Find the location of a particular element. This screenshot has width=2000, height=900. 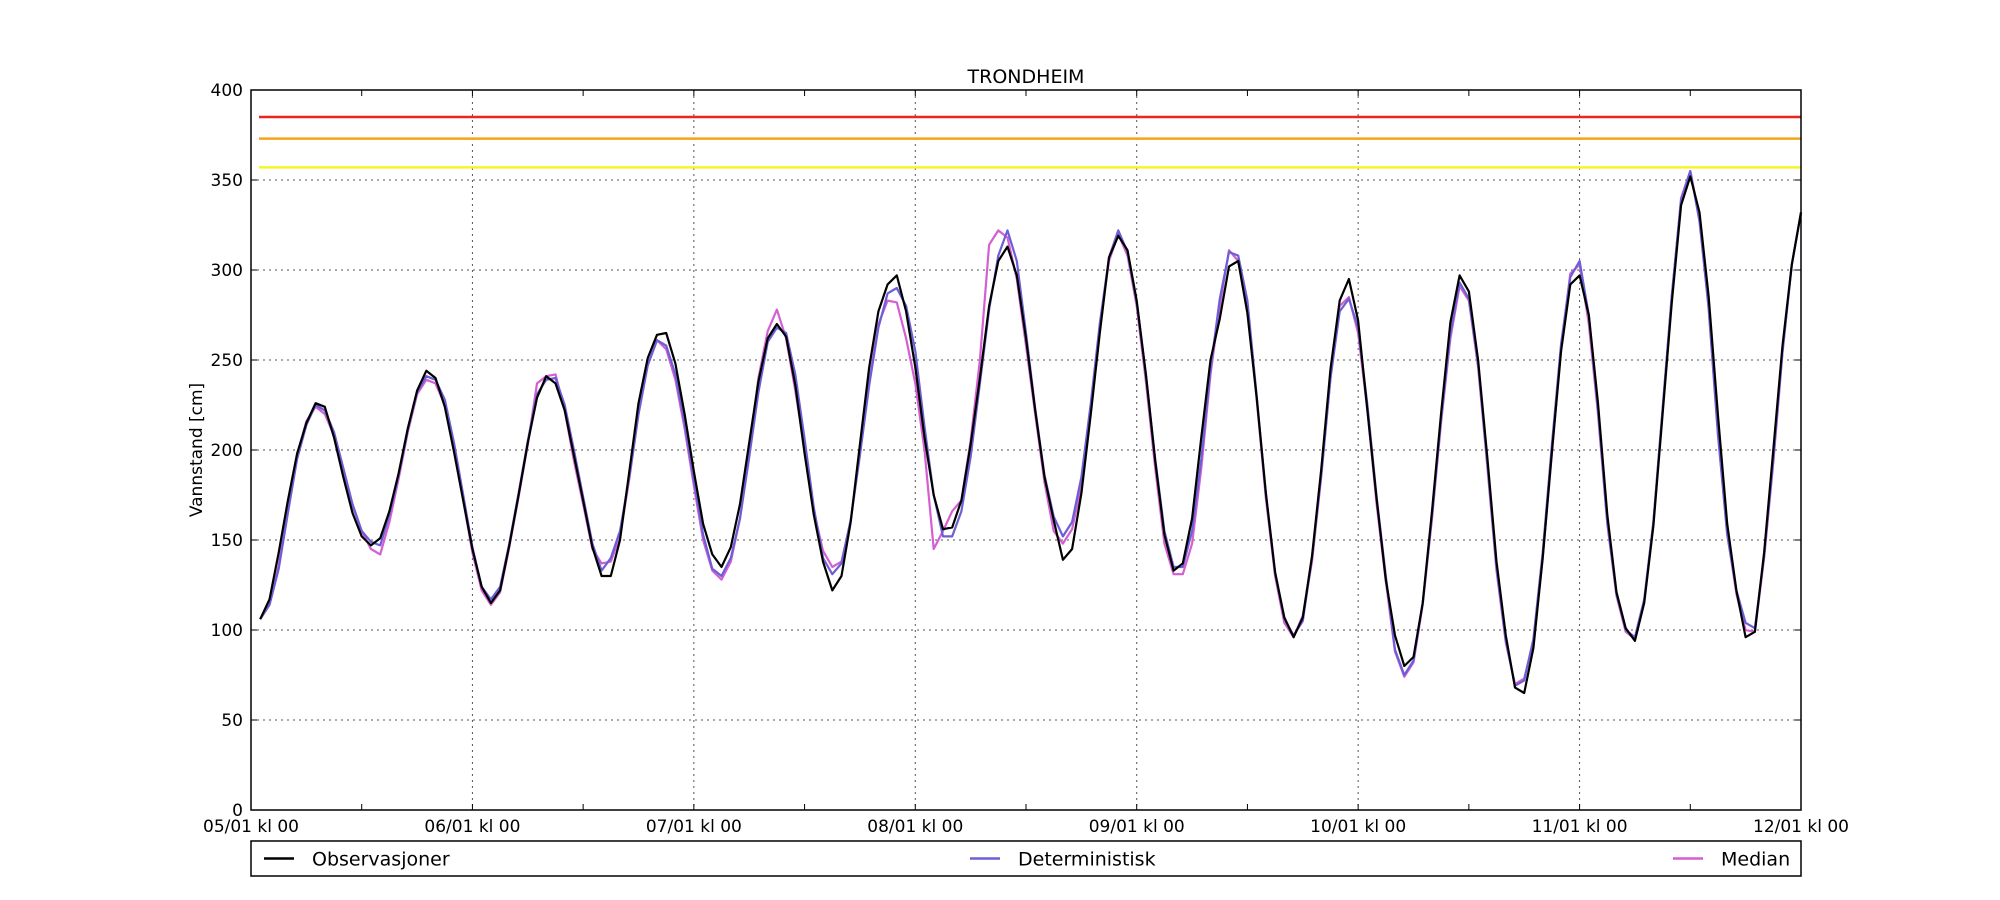

x-tick-label: 07/01 kl 00 is located at coordinates (694, 827).